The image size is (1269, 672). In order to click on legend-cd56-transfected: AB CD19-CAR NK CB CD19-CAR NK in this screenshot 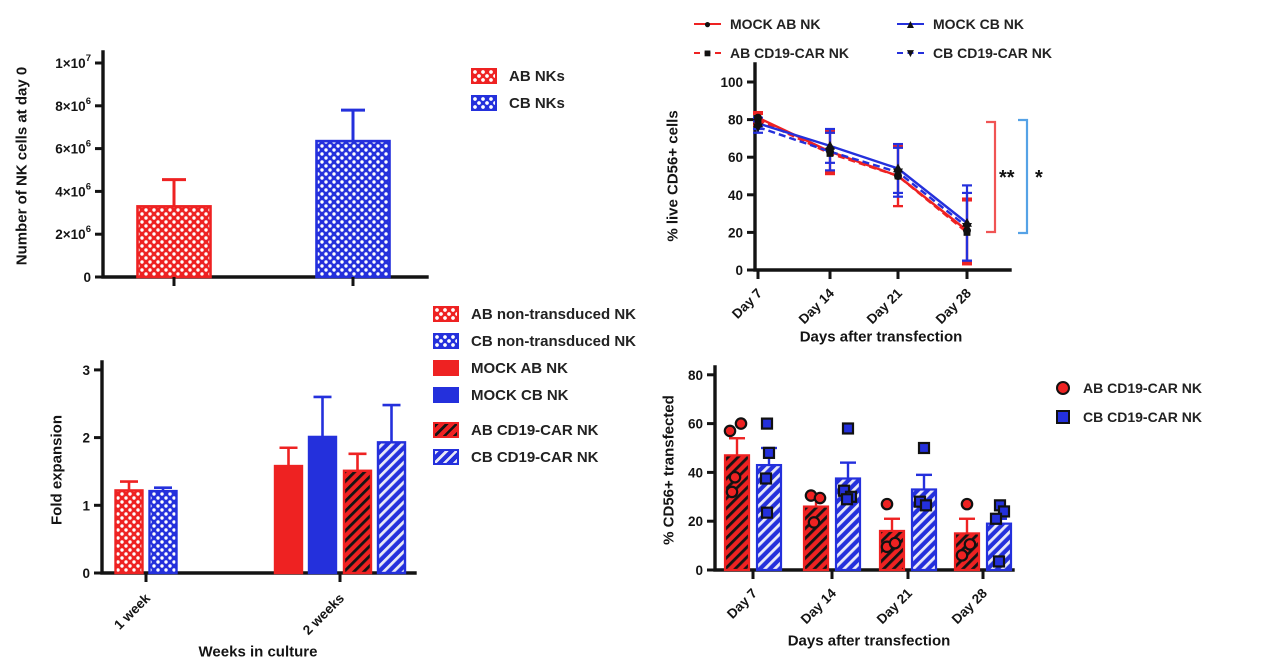, I will do `click(1129, 409)`.